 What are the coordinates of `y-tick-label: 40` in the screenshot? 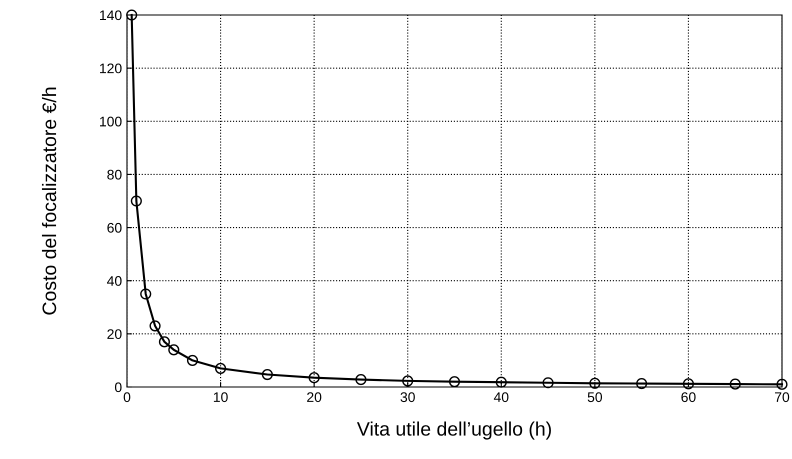 It's located at (114, 281).